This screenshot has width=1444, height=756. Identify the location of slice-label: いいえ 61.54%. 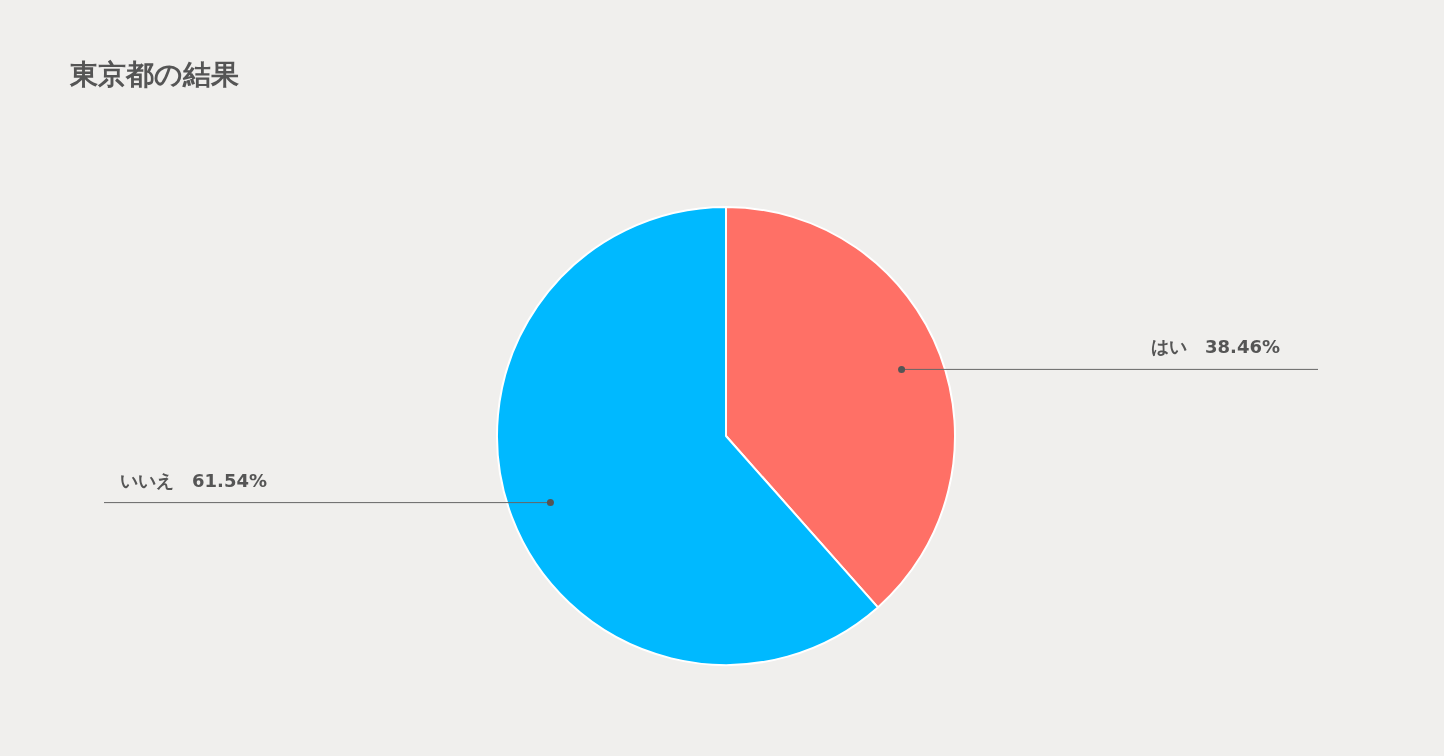
(193, 480).